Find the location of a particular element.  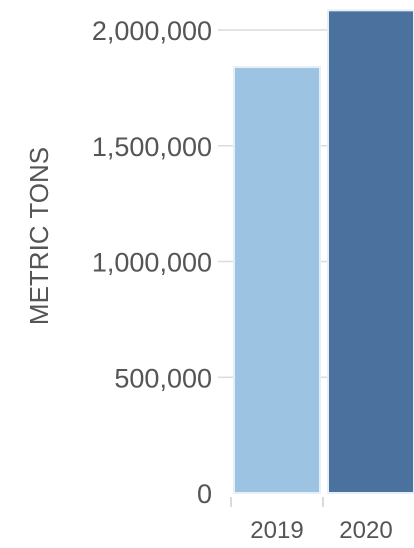

y-tick-label: 1,000,000 is located at coordinates (152, 263).